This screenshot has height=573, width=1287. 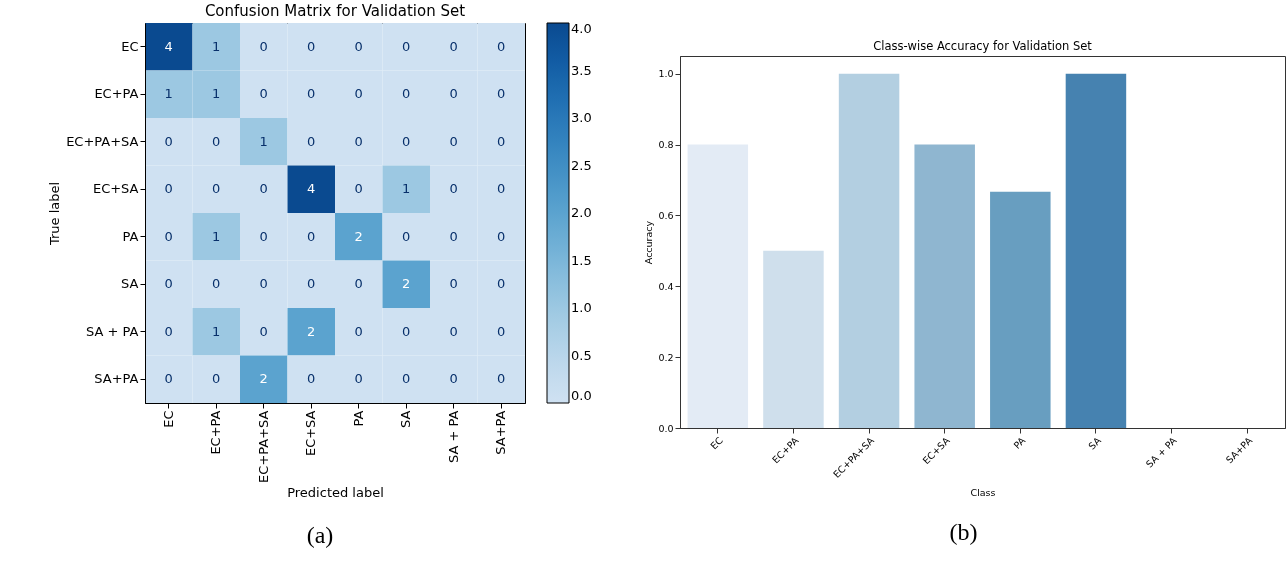 I want to click on y-tick-label: SA + PA, so click(x=112, y=331).